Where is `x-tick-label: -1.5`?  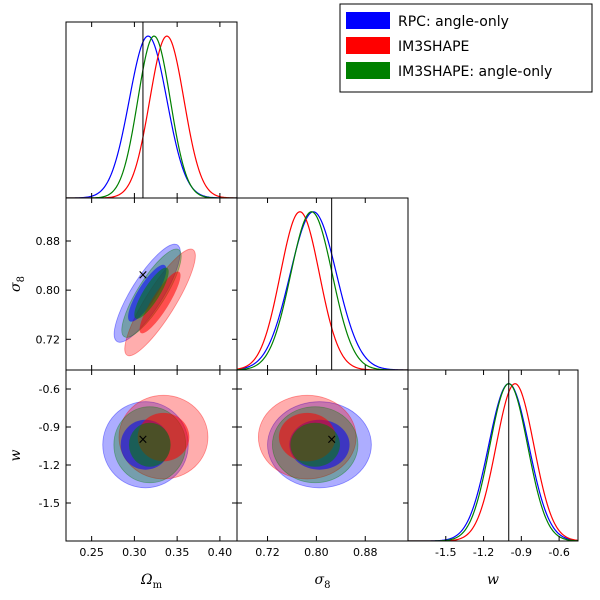
x-tick-label: -1.5 is located at coordinates (445, 552).